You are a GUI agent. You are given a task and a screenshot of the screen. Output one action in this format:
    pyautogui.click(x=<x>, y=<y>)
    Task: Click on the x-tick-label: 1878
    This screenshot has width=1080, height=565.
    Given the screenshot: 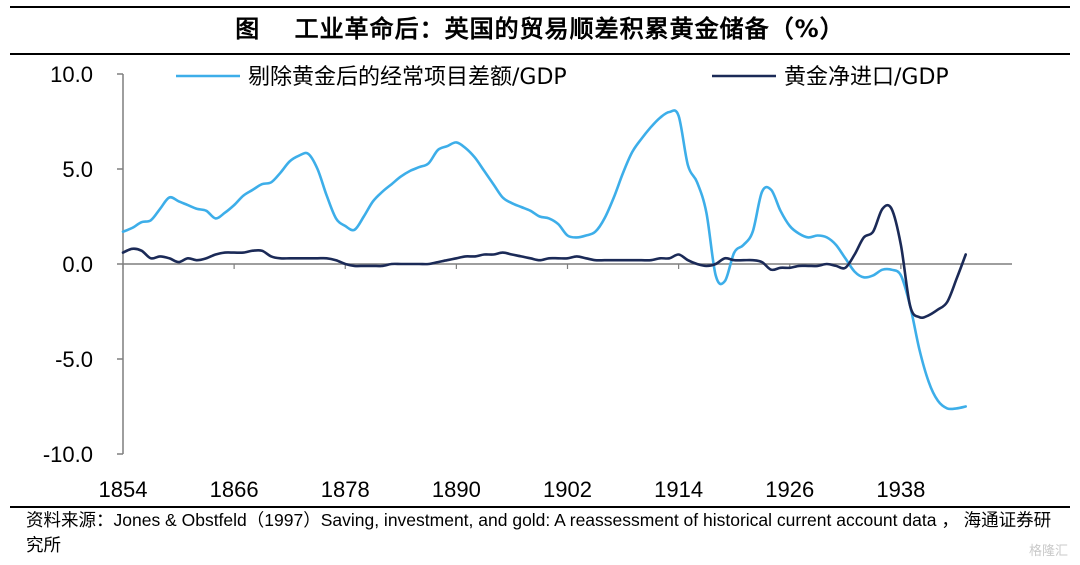 What is the action you would take?
    pyautogui.click(x=345, y=489)
    